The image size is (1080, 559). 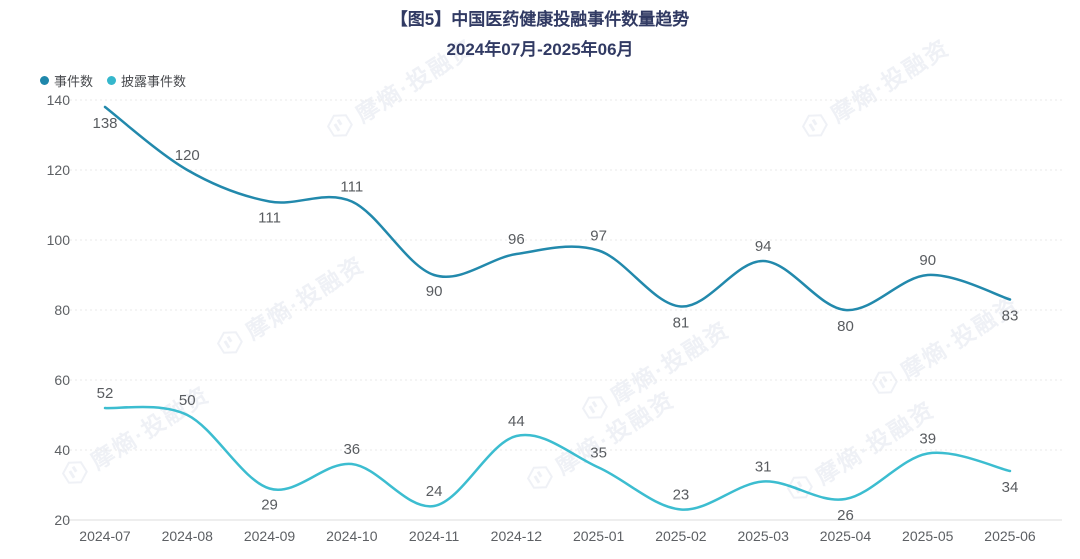 I want to click on data-label-series2-2024-10: 36, so click(x=351, y=449).